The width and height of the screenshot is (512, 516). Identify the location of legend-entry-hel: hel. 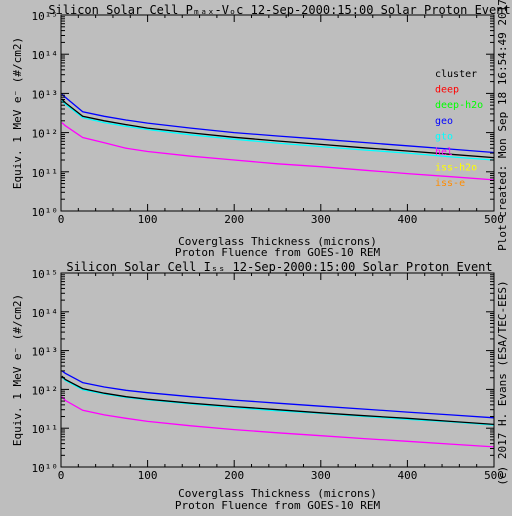
(444, 152).